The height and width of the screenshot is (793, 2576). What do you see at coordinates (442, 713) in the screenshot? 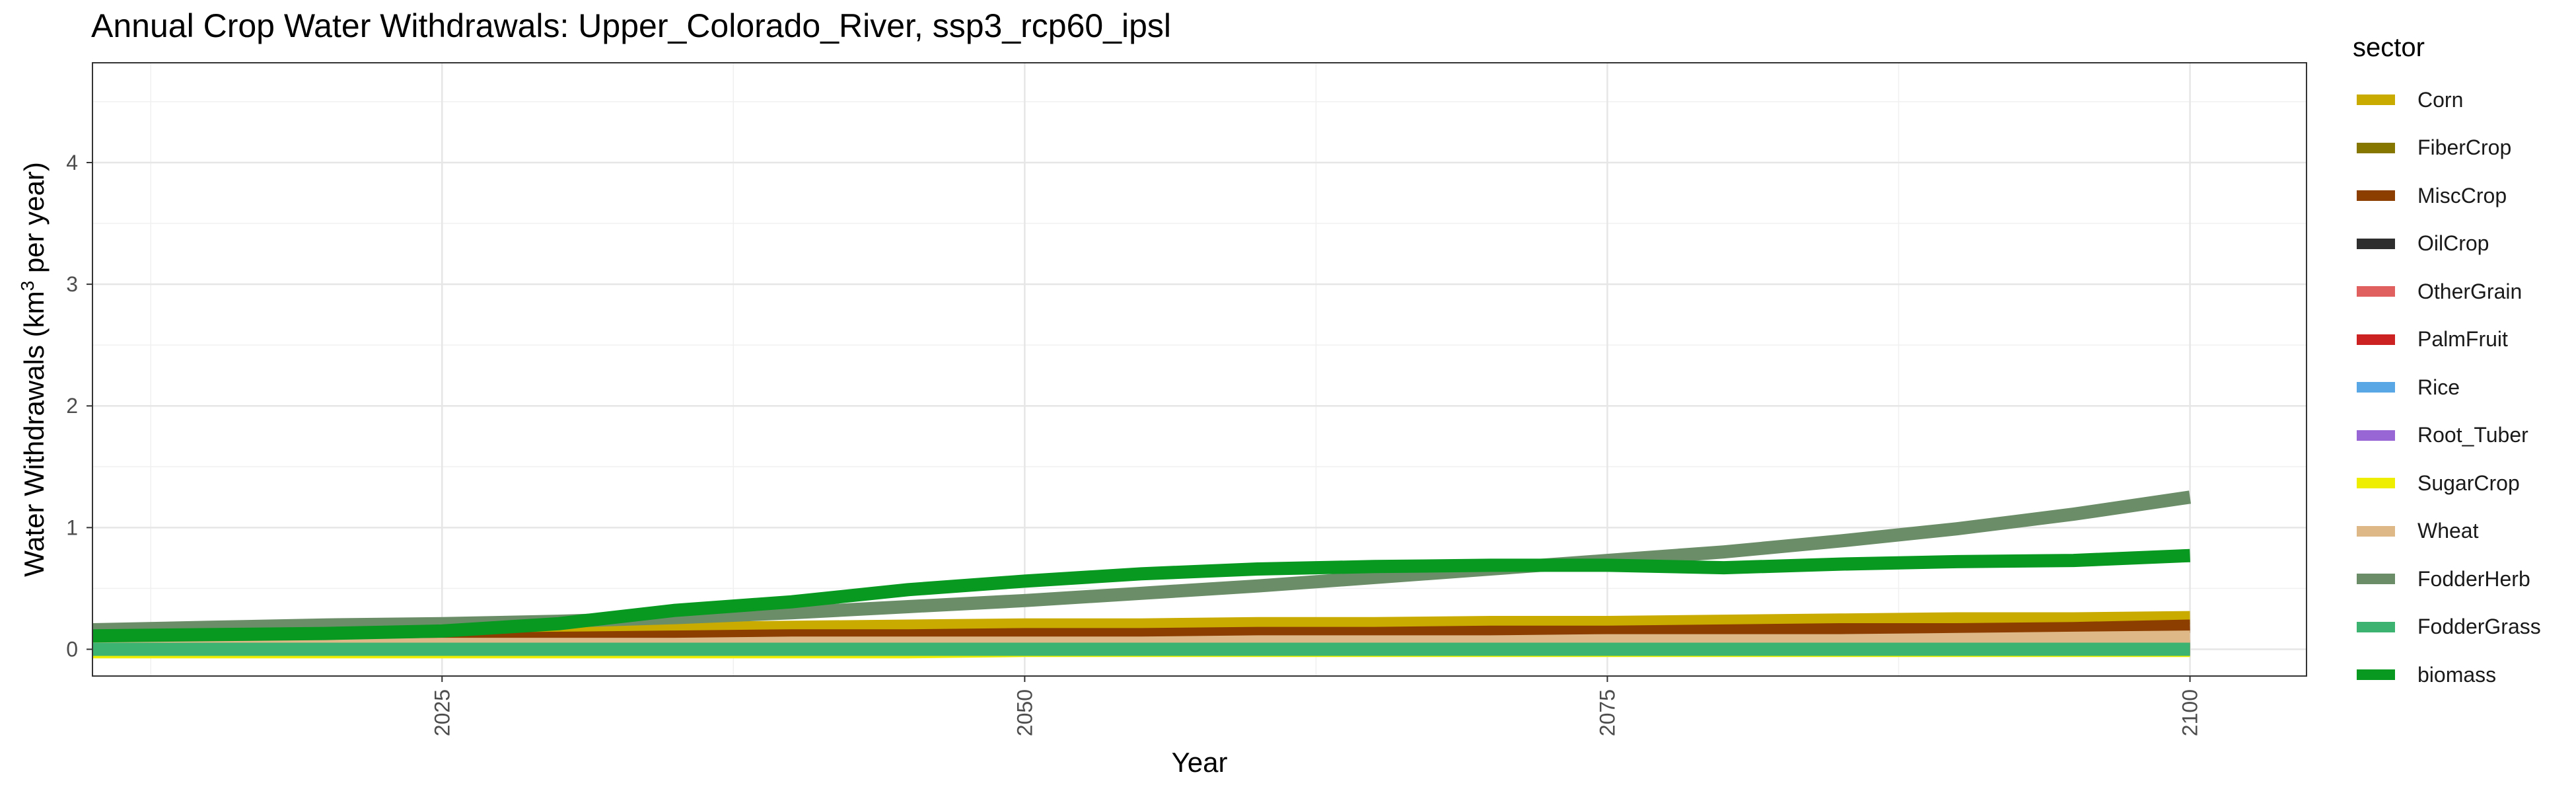
I see `x-tick-label: 2025` at bounding box center [442, 713].